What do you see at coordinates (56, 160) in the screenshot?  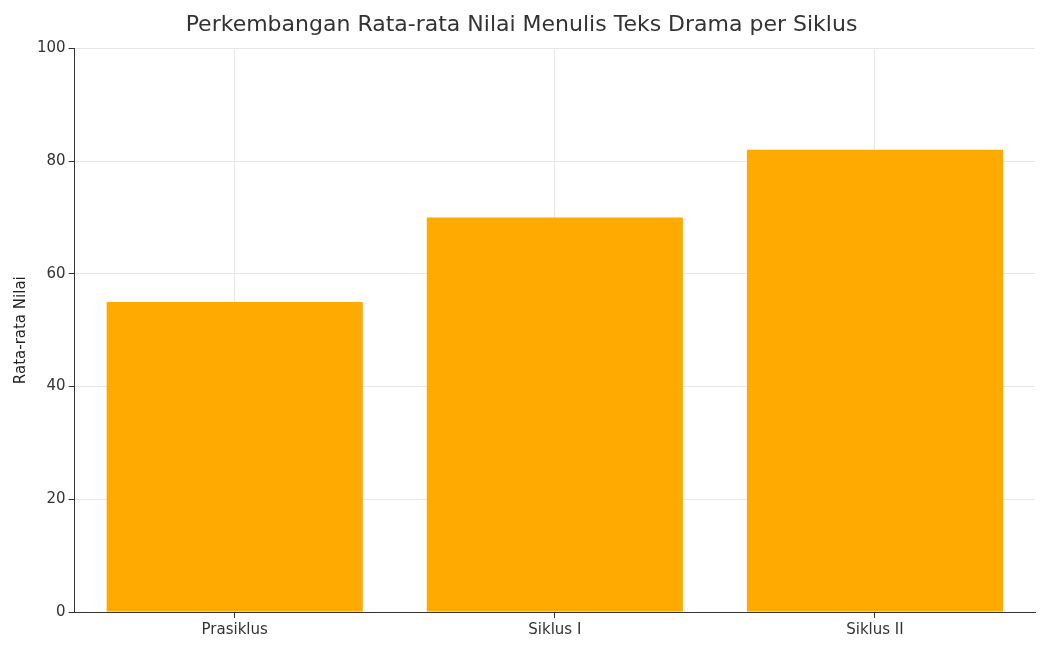 I see `y-tick-label: 80` at bounding box center [56, 160].